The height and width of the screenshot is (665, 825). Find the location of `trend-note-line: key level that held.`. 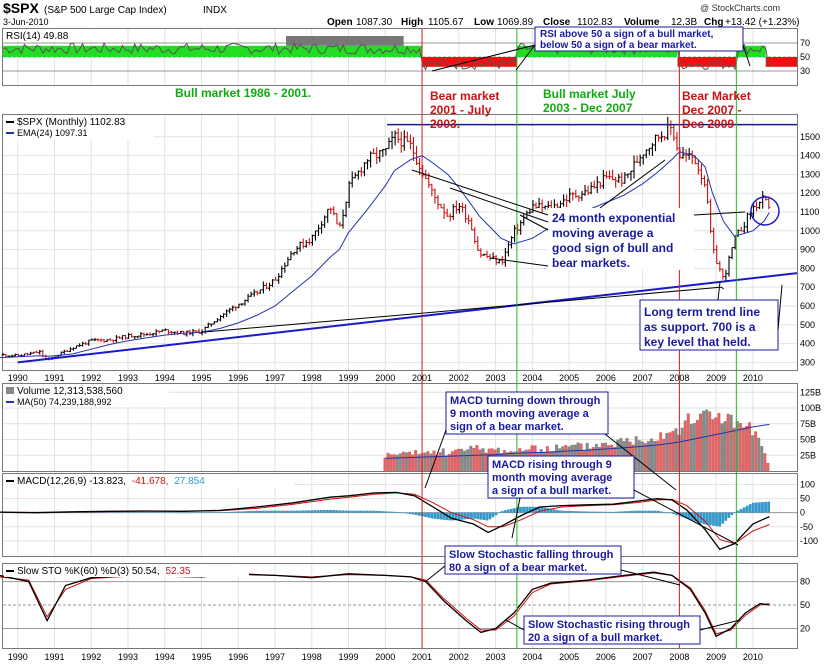

trend-note-line: key level that held. is located at coordinates (697, 342).